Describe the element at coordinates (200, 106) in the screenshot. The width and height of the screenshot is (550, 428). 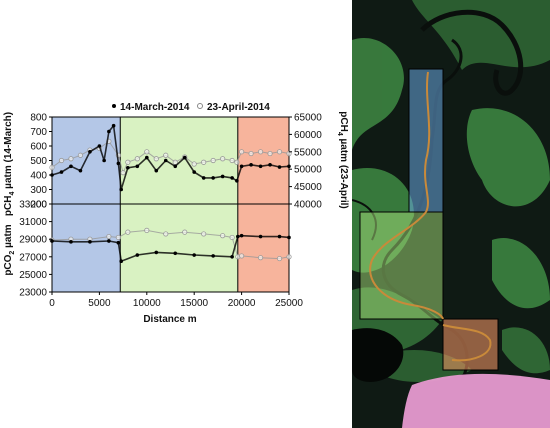
I see `legend-marker-april` at that location.